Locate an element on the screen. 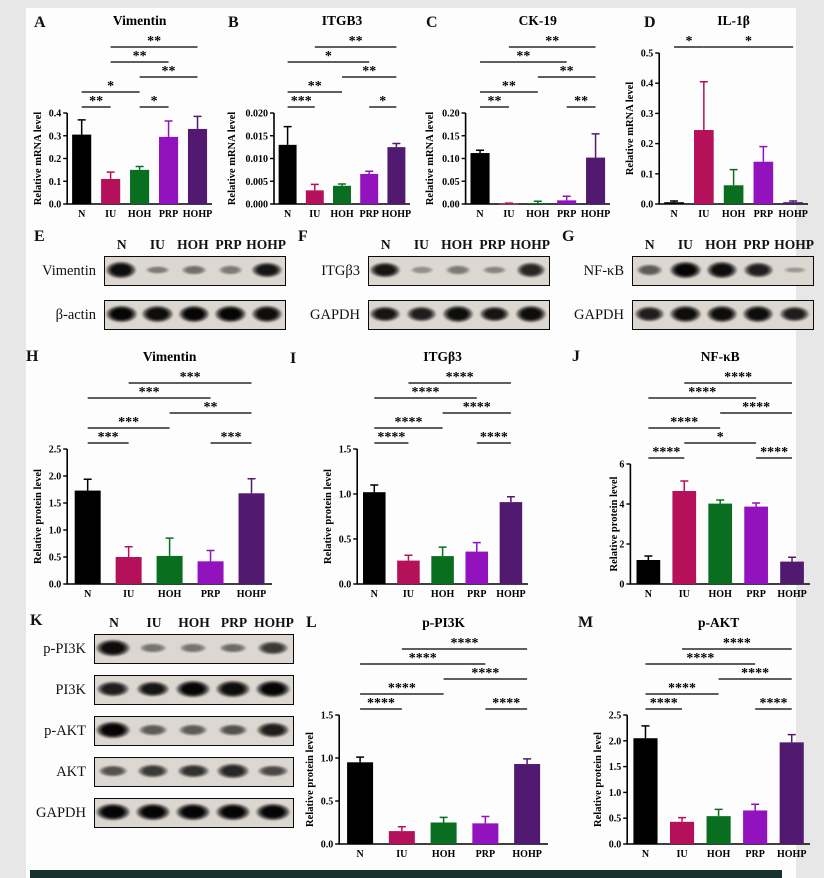 This screenshot has width=824, height=878. blot-row-label: GAPDH is located at coordinates (61, 813).